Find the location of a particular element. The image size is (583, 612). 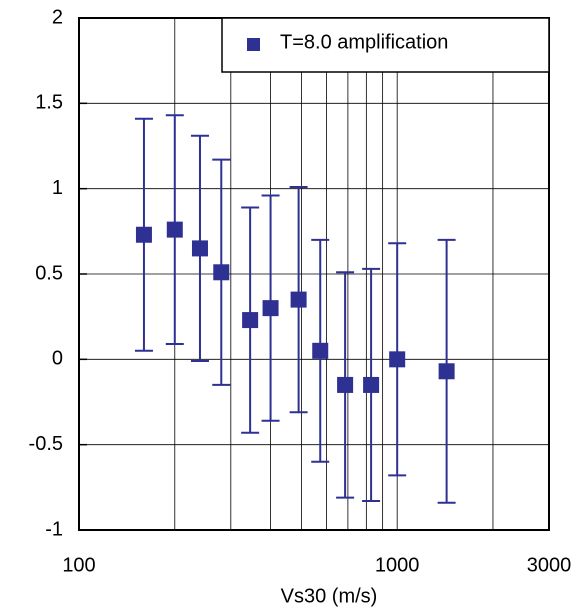

x-tick-label: 3000 is located at coordinates (549, 565).